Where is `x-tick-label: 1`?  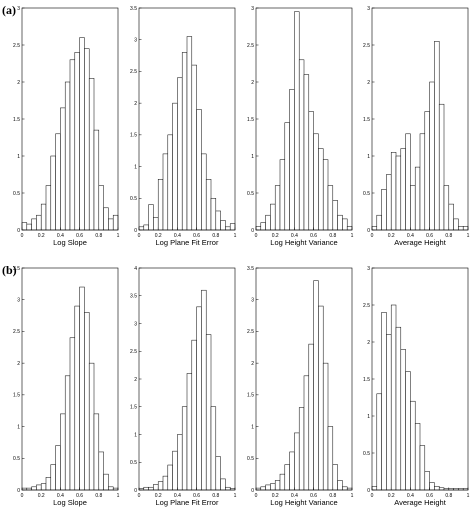 x-tick-label: 1 is located at coordinates (468, 496).